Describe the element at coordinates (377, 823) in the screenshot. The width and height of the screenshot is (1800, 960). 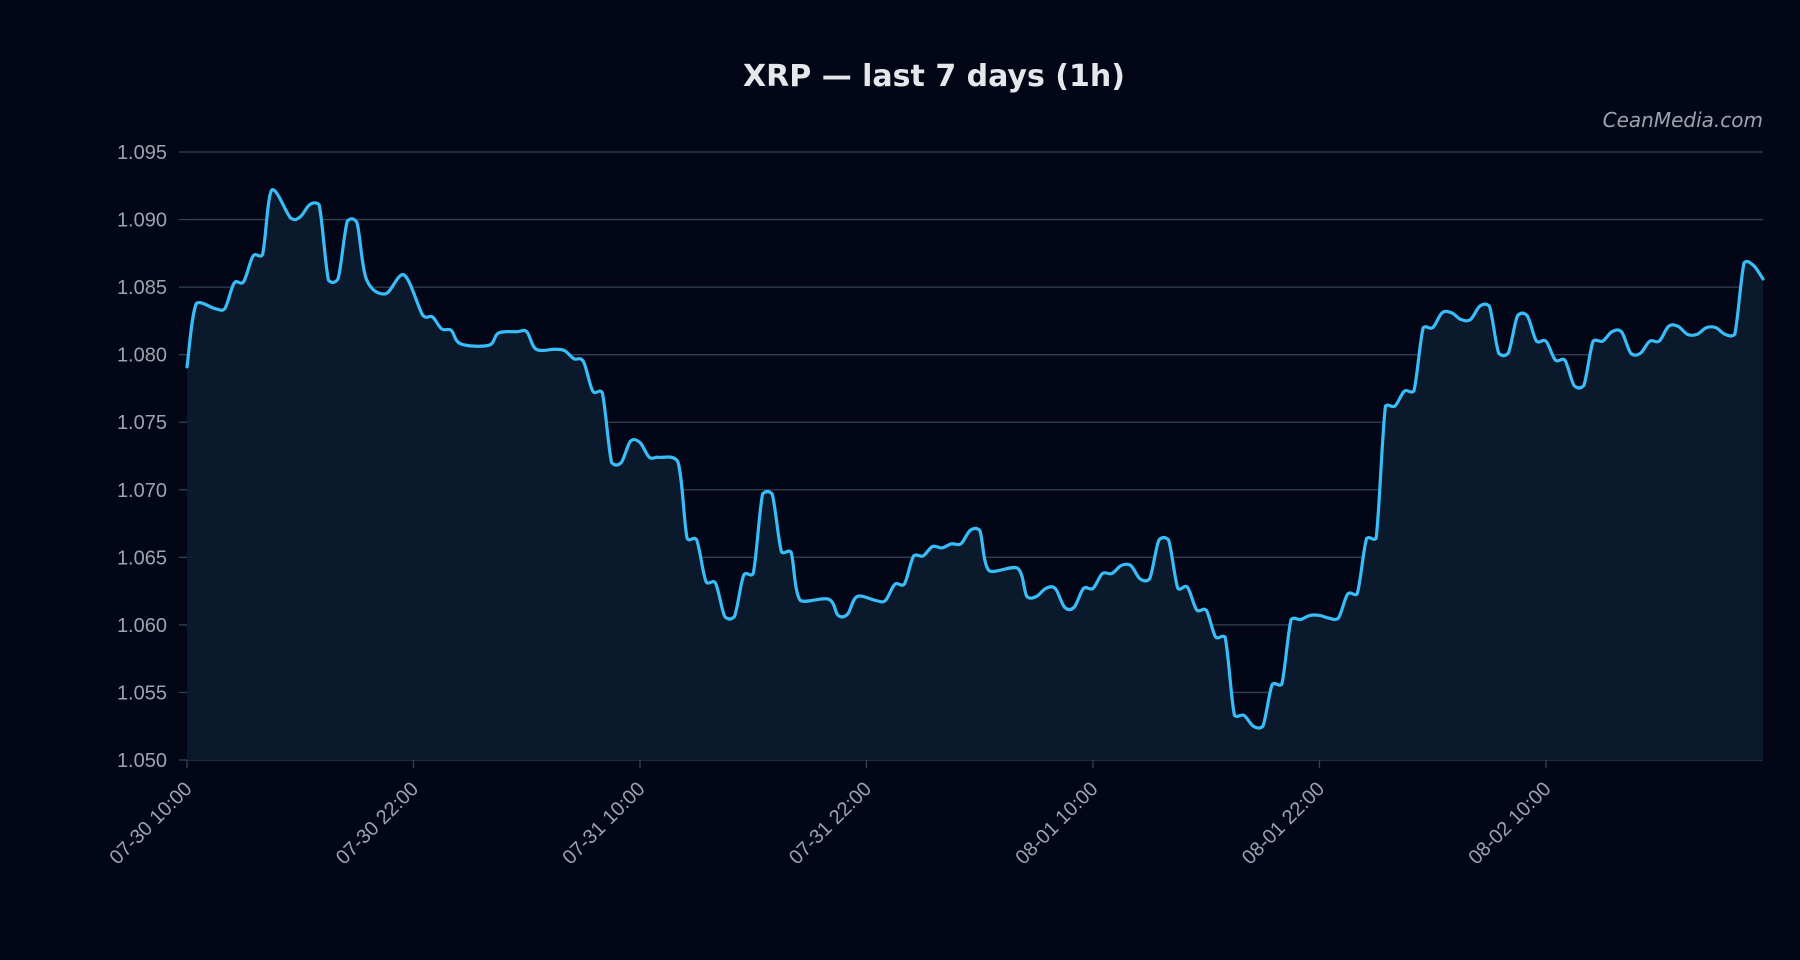
I see `x-tick-label: 07-30 22:00` at that location.